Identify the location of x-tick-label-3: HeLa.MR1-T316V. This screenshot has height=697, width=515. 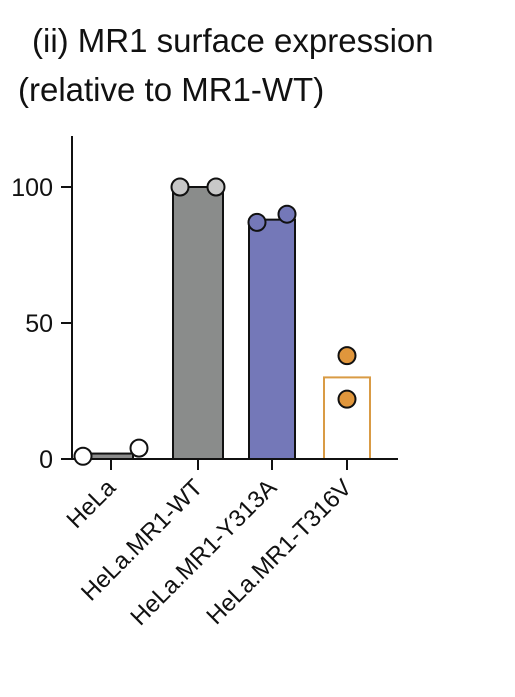
(279, 552).